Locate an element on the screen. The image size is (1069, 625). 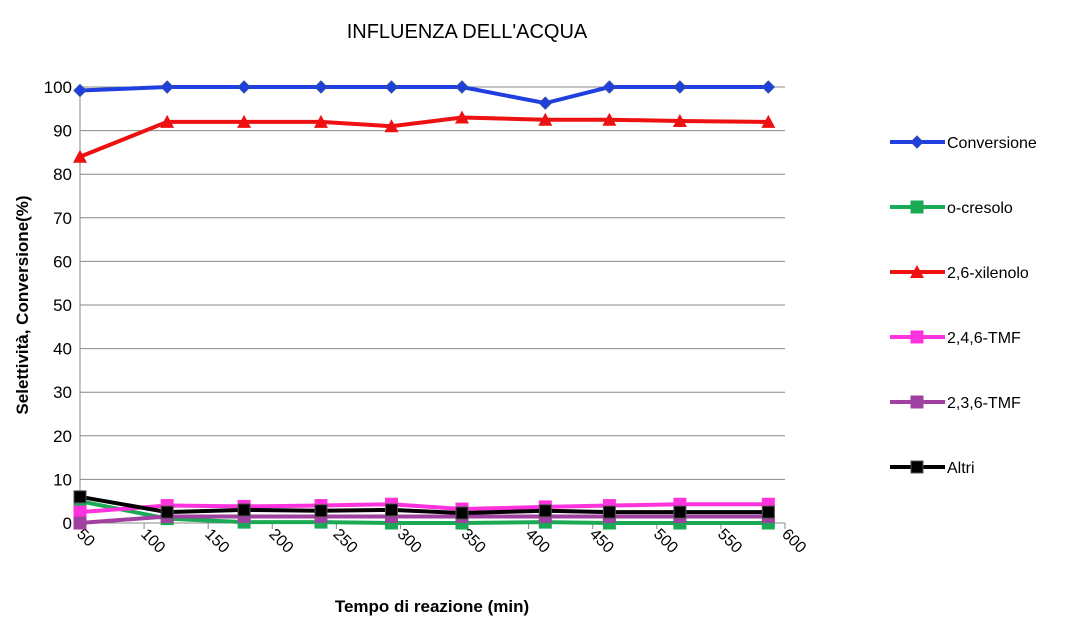
y-tick-label: 90 is located at coordinates (62, 131).